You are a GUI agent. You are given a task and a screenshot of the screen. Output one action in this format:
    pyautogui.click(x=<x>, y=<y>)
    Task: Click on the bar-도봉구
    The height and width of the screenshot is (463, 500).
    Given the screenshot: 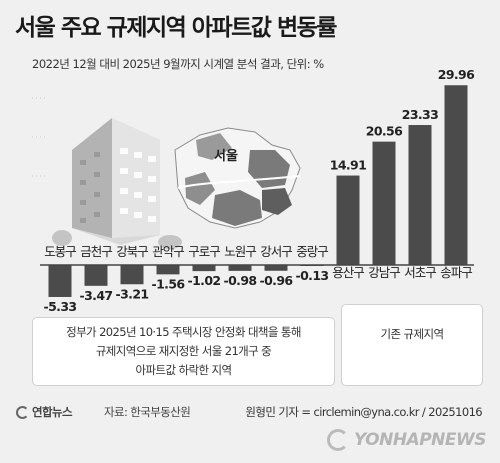 What is the action you would take?
    pyautogui.click(x=60, y=281)
    